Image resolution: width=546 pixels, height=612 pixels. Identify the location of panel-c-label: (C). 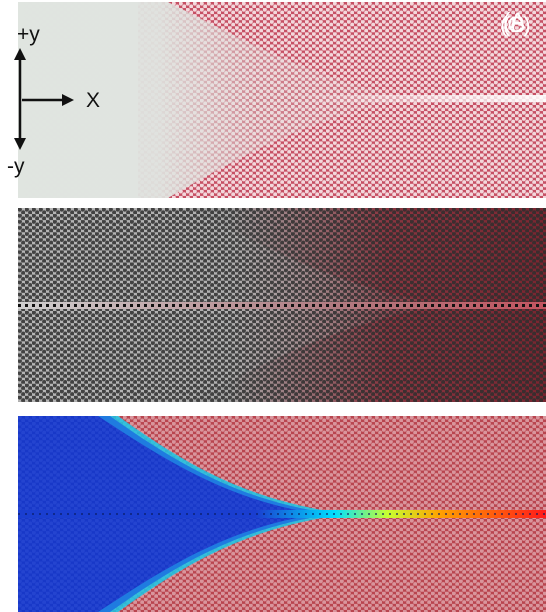
(515, 24).